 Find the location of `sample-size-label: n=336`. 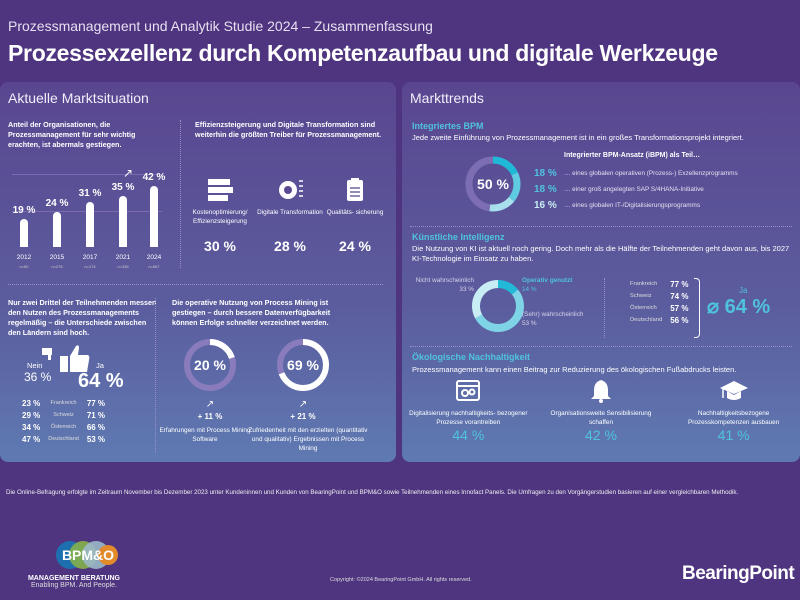

sample-size-label: n=336 is located at coordinates (123, 266).